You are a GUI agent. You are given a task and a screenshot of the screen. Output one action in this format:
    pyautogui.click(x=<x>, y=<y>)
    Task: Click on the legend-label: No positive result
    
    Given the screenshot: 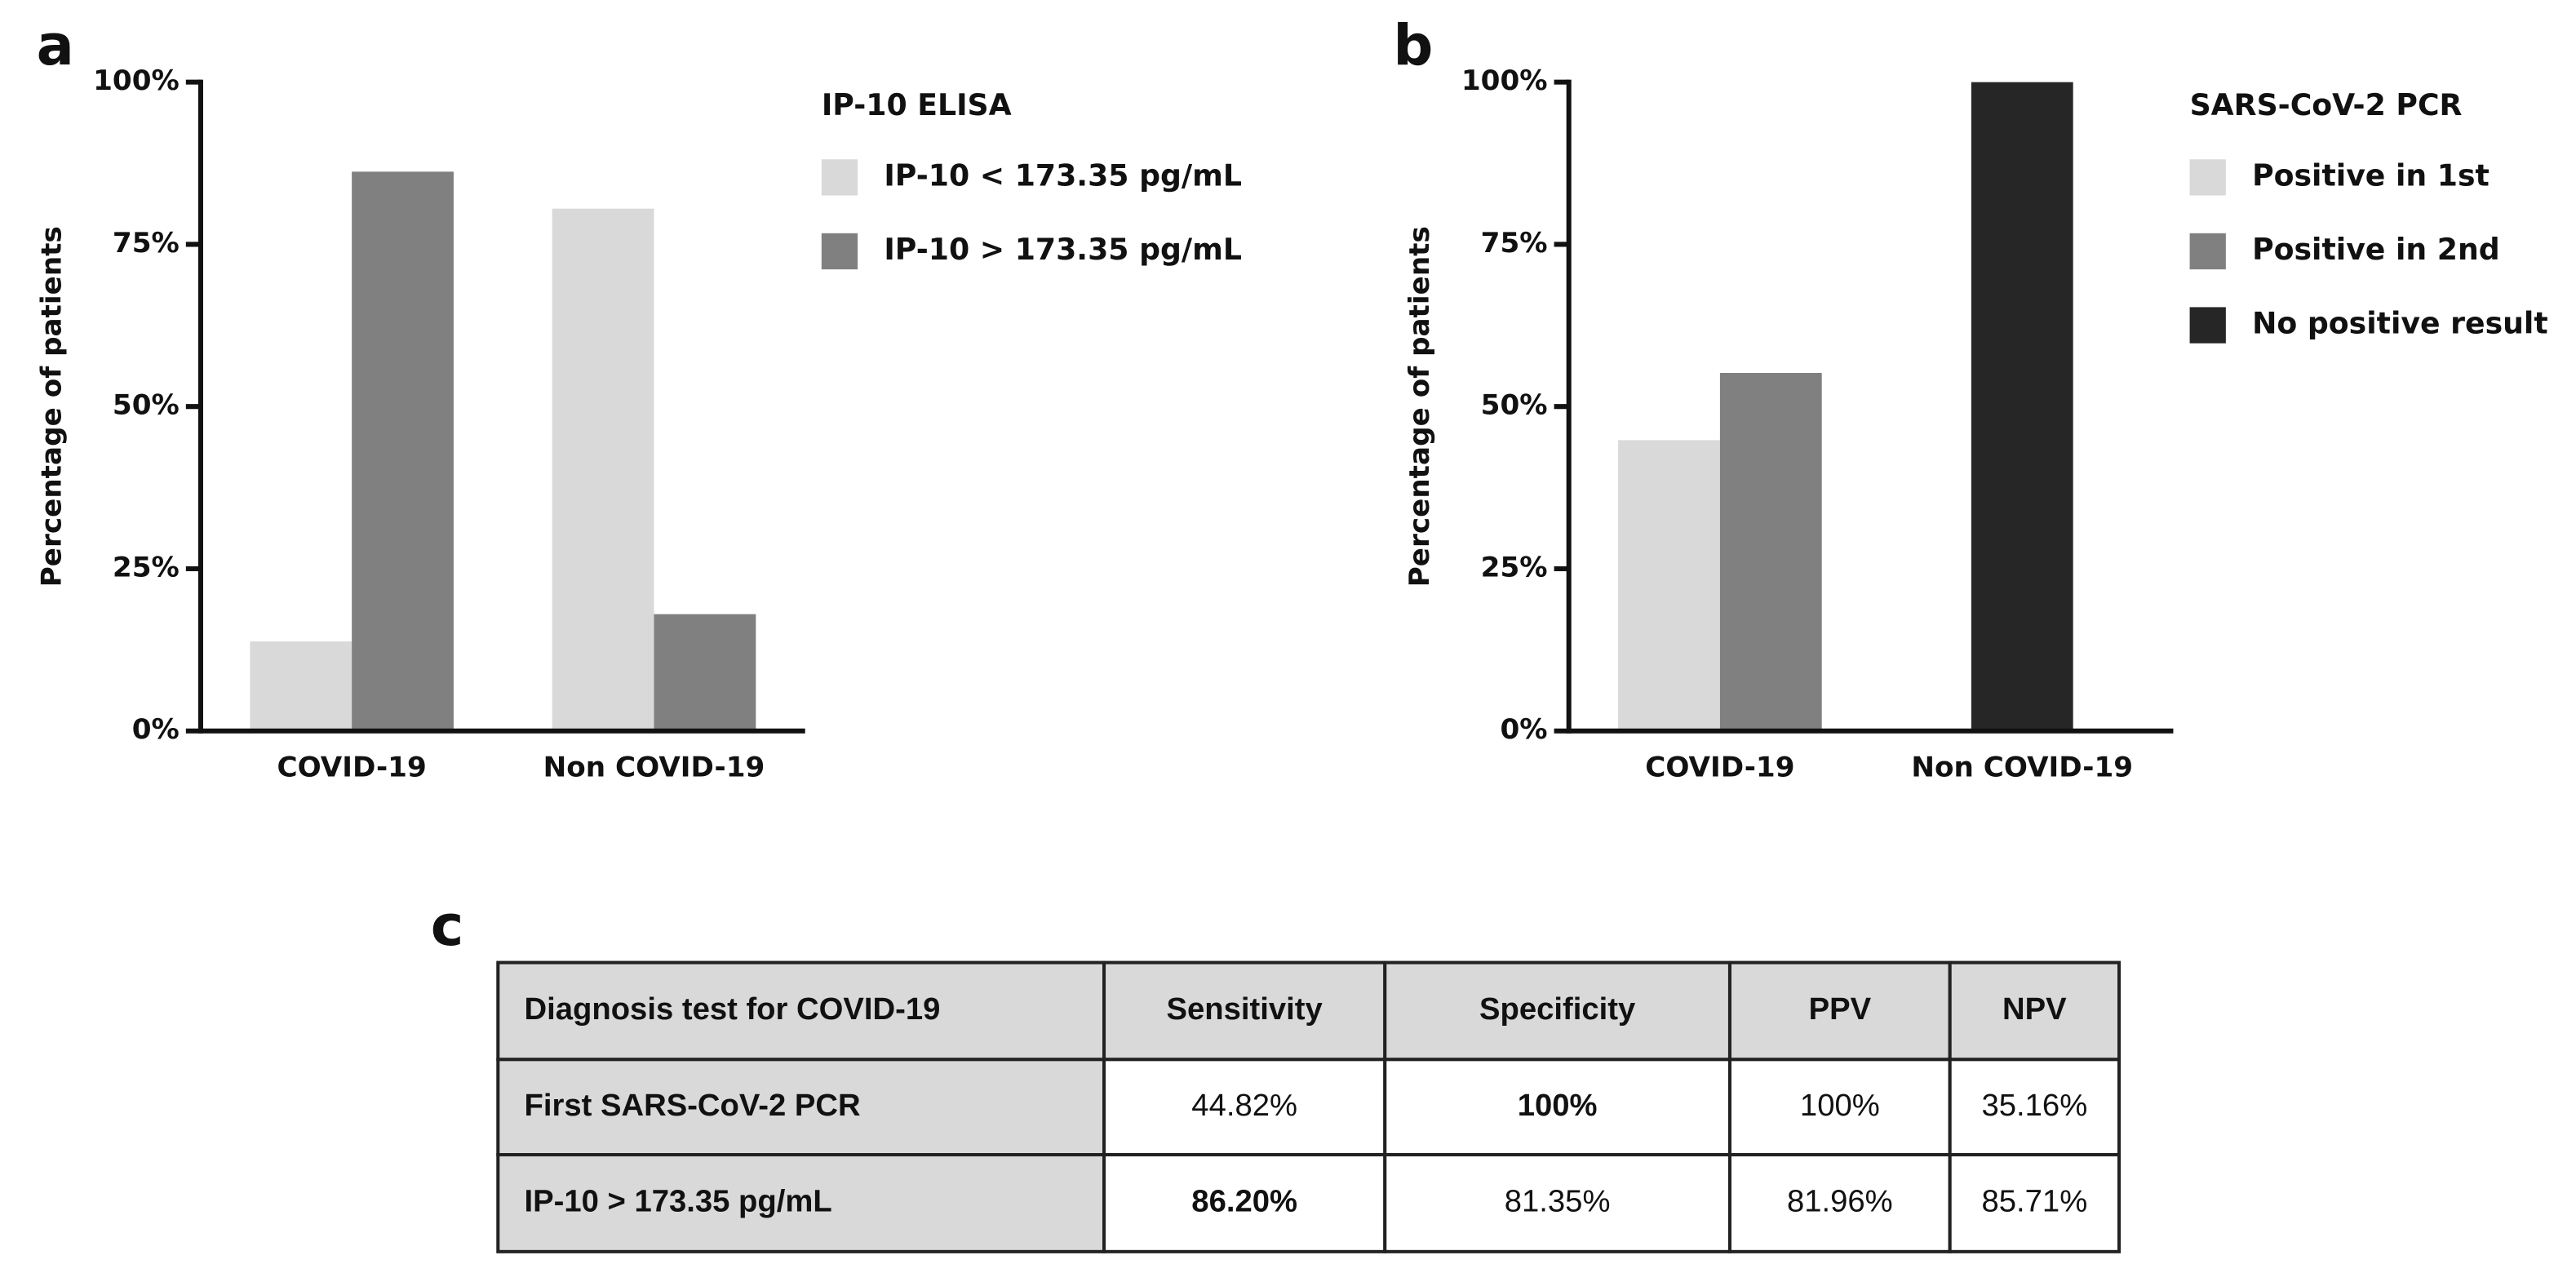 What is the action you would take?
    pyautogui.click(x=2400, y=323)
    